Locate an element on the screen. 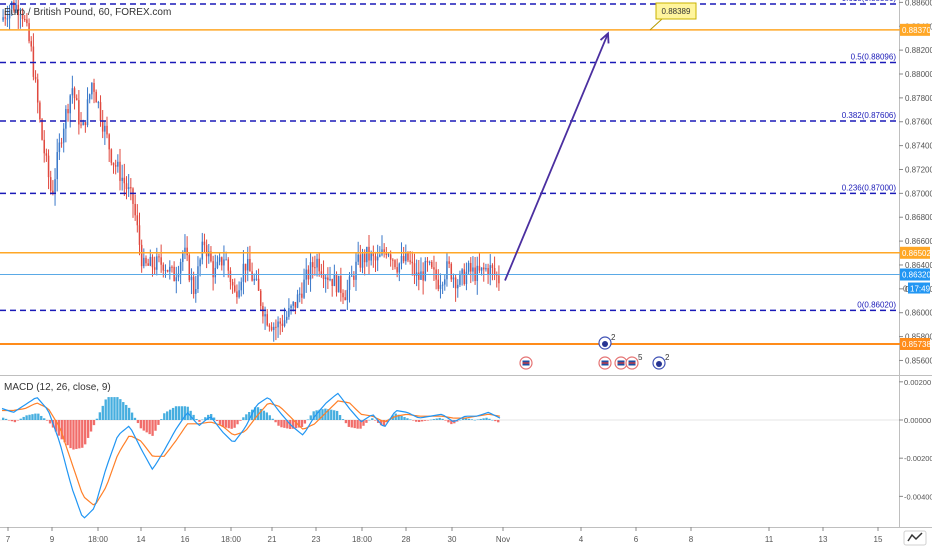 Image resolution: width=932 pixels, height=550 pixels. projection-arrow-line is located at coordinates (556, 157).